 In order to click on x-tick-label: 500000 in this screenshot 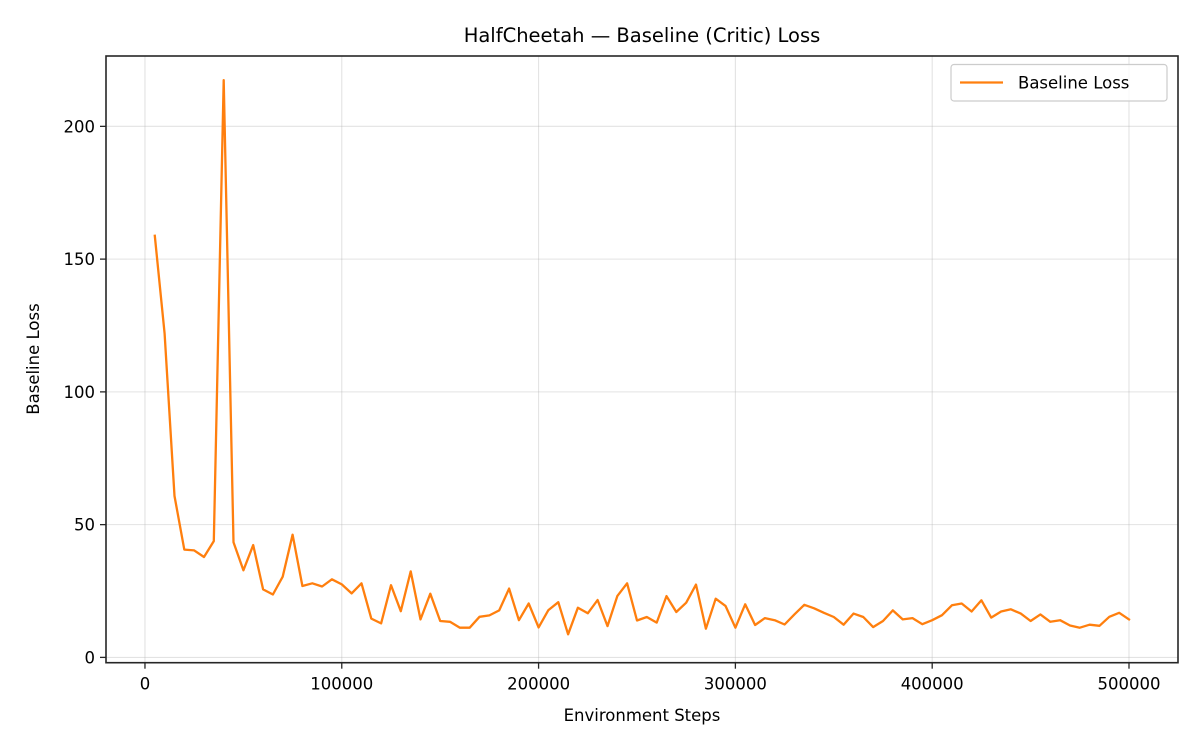, I will do `click(1128, 684)`.